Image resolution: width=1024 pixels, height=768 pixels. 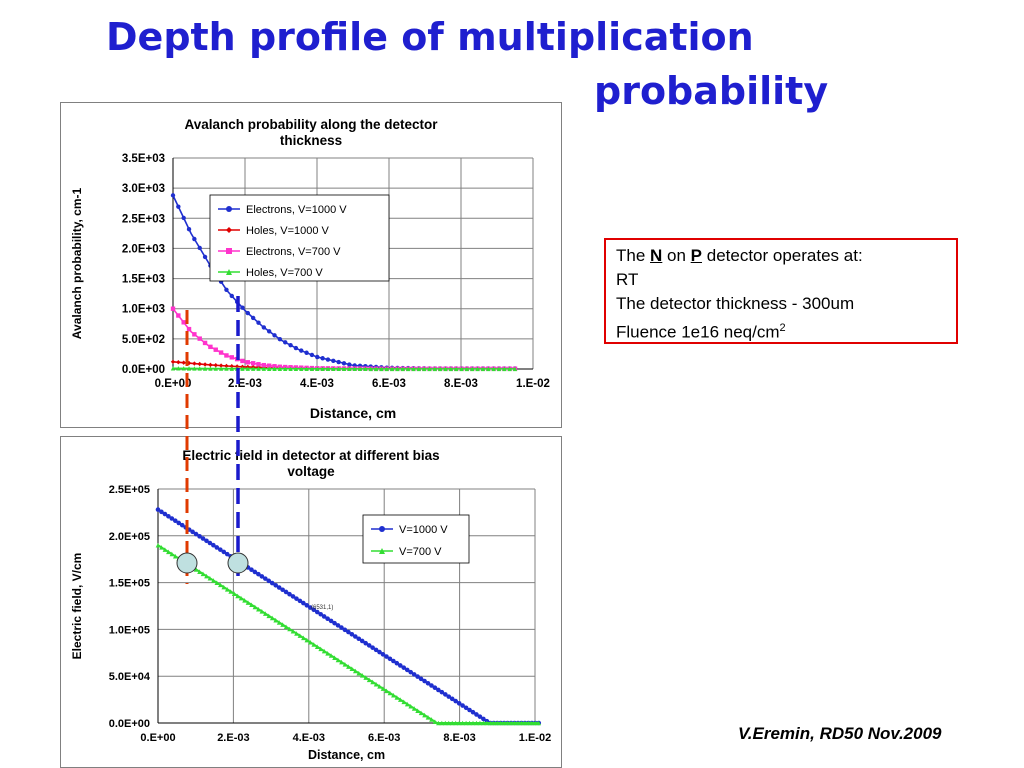 What do you see at coordinates (311, 140) in the screenshot?
I see `chart-title-line: thickness` at bounding box center [311, 140].